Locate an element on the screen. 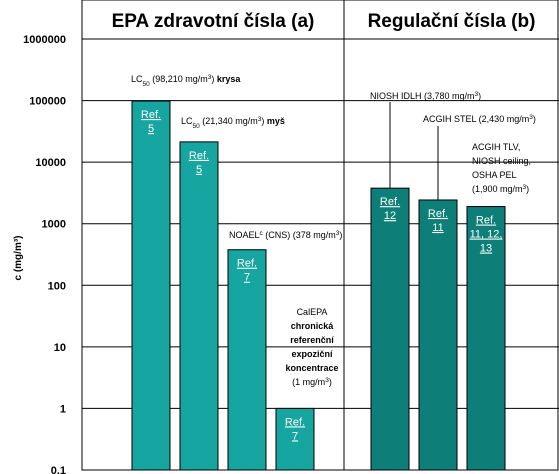 Image resolution: width=559 pixels, height=474 pixels. bar-ref-label: 12 is located at coordinates (390, 216).